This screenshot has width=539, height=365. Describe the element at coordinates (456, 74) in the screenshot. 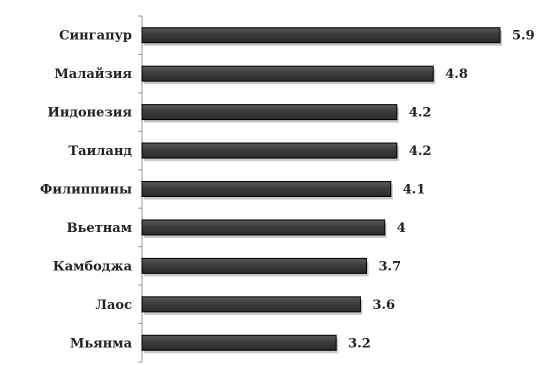

I see `value-label: 4.8` at that location.